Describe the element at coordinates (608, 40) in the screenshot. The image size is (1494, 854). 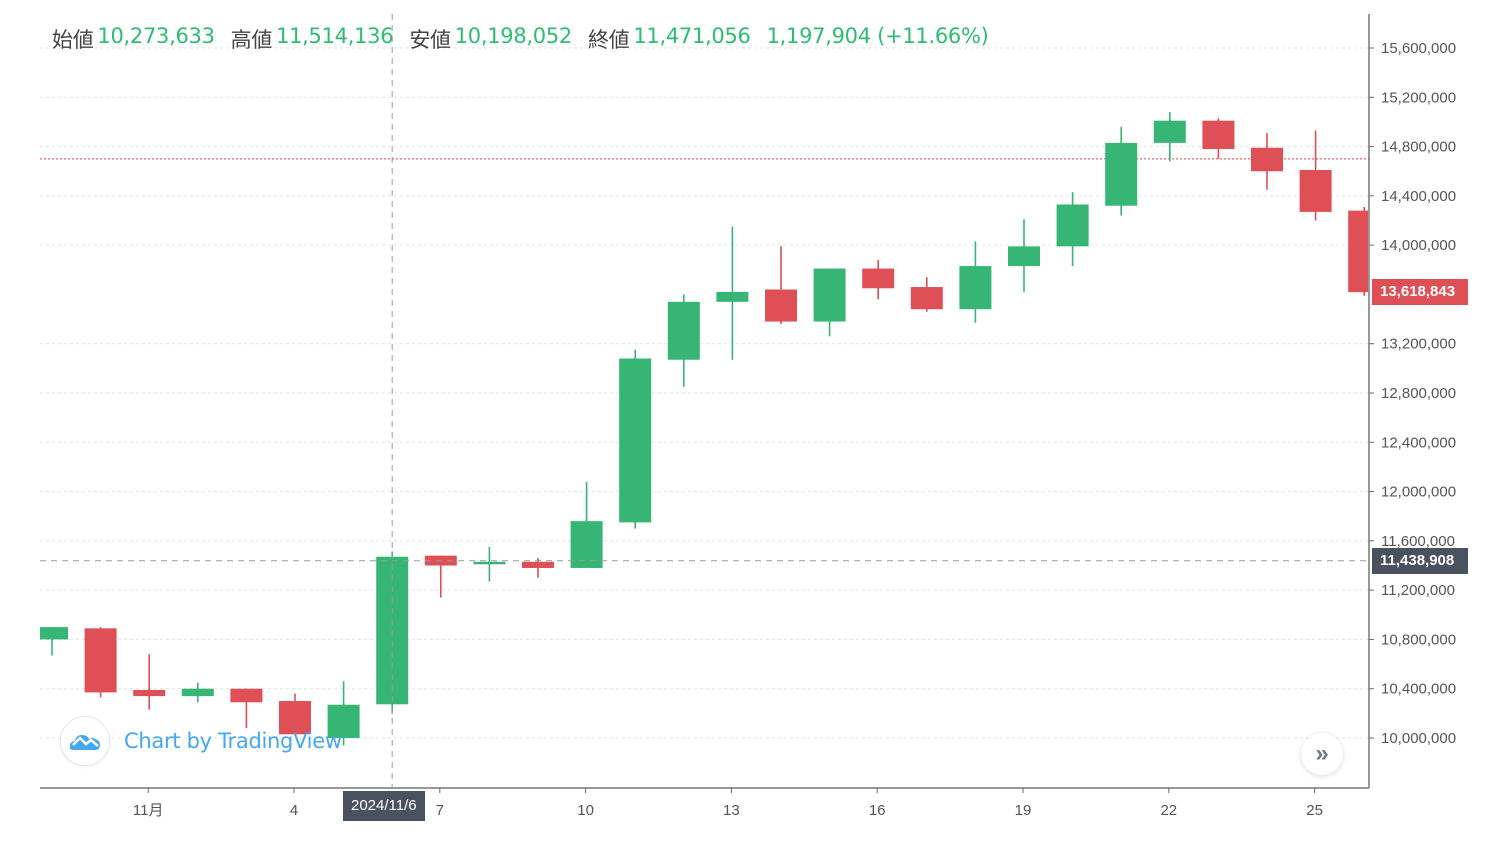
I see `close-label: 終値` at that location.